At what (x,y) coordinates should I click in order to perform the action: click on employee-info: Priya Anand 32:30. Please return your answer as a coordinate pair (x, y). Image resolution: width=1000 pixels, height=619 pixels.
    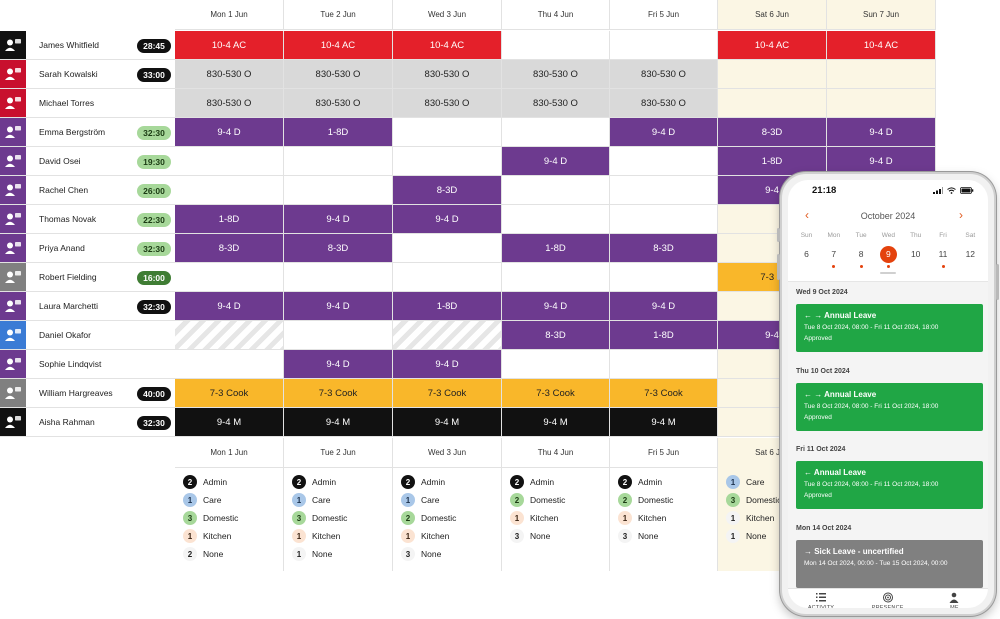
    Looking at the image, I should click on (87, 248).